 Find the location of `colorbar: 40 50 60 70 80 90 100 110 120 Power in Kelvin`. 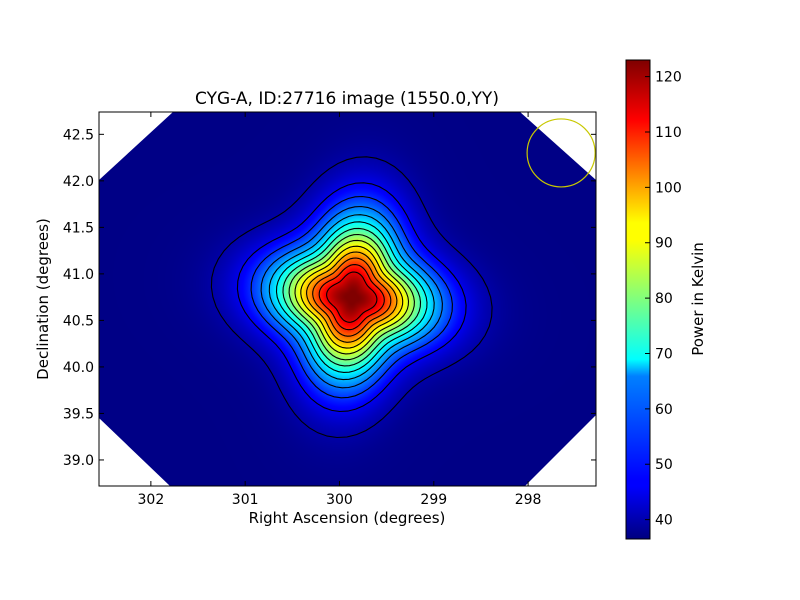

colorbar: 40 50 60 70 80 90 100 110 120 Power in Kelvin is located at coordinates (666, 299).